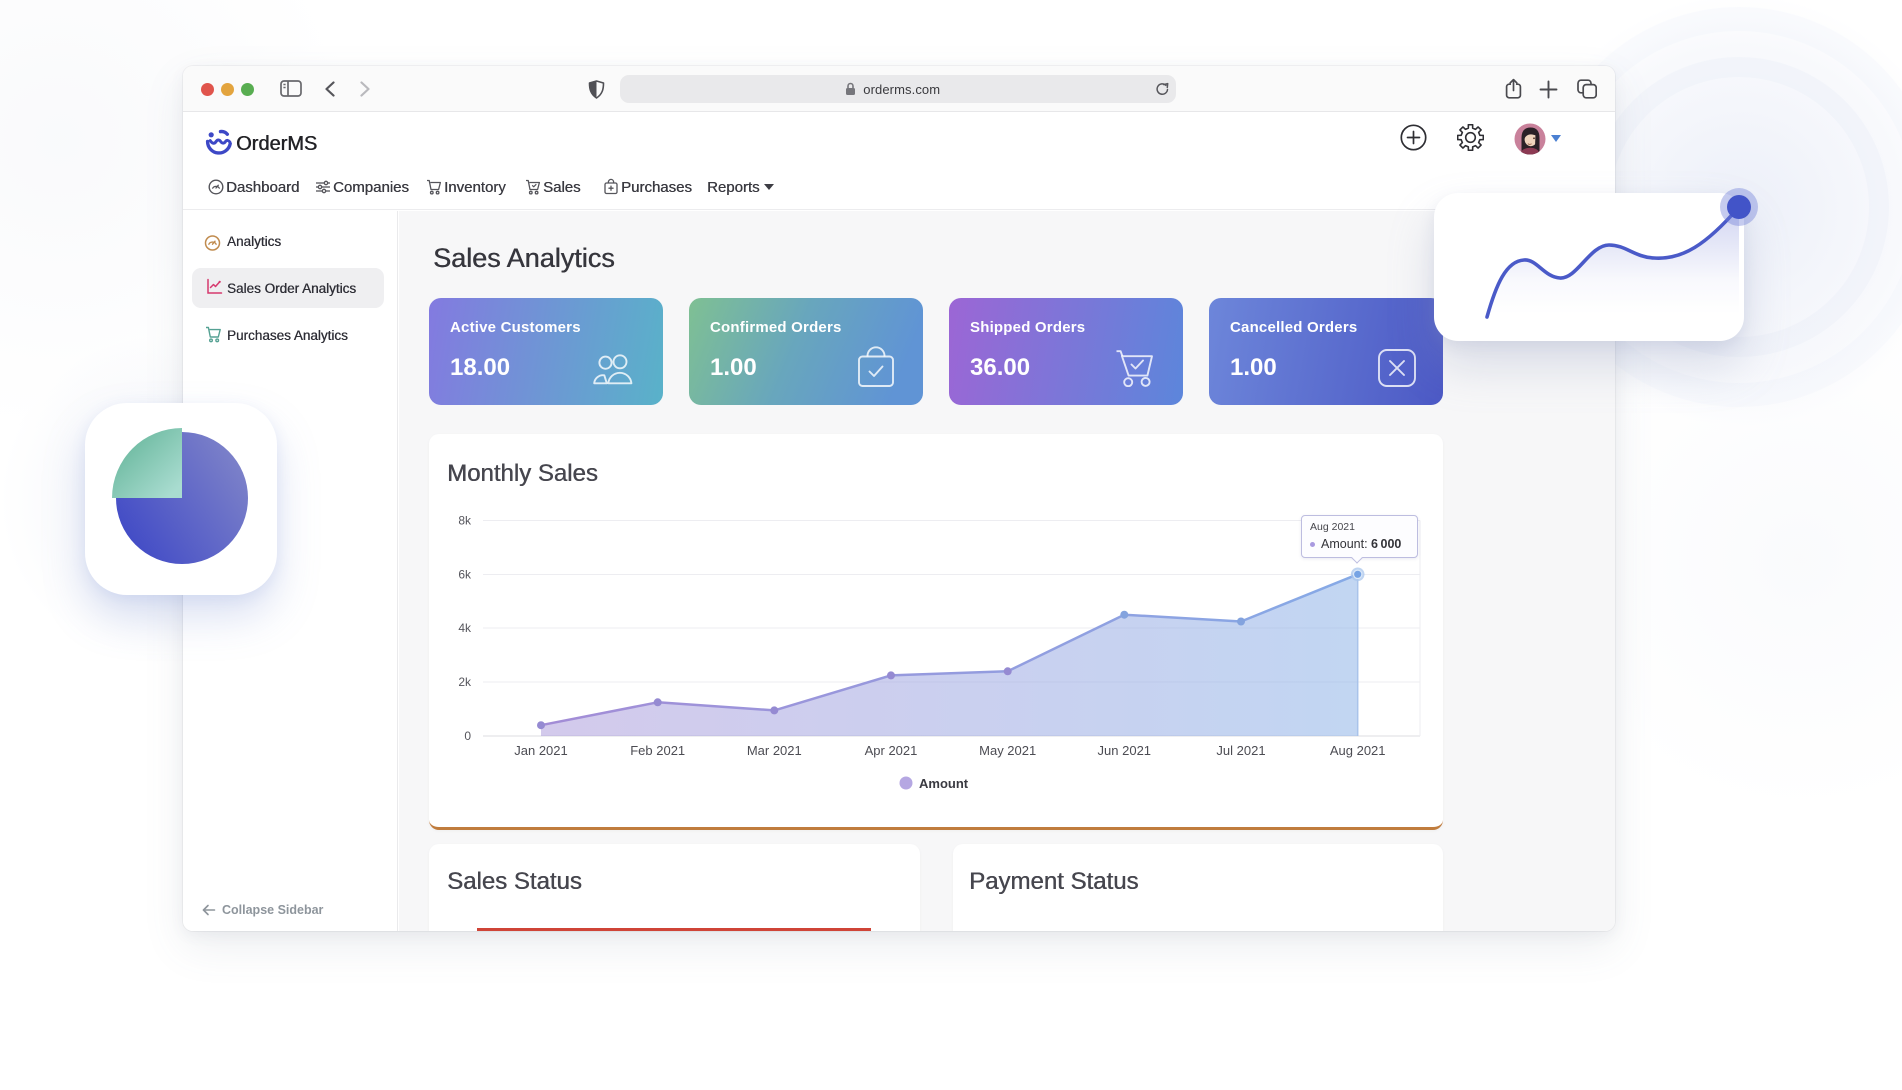 Image resolution: width=1902 pixels, height=1090 pixels. Describe the element at coordinates (1007, 750) in the screenshot. I see `svg-text: May 2021` at that location.